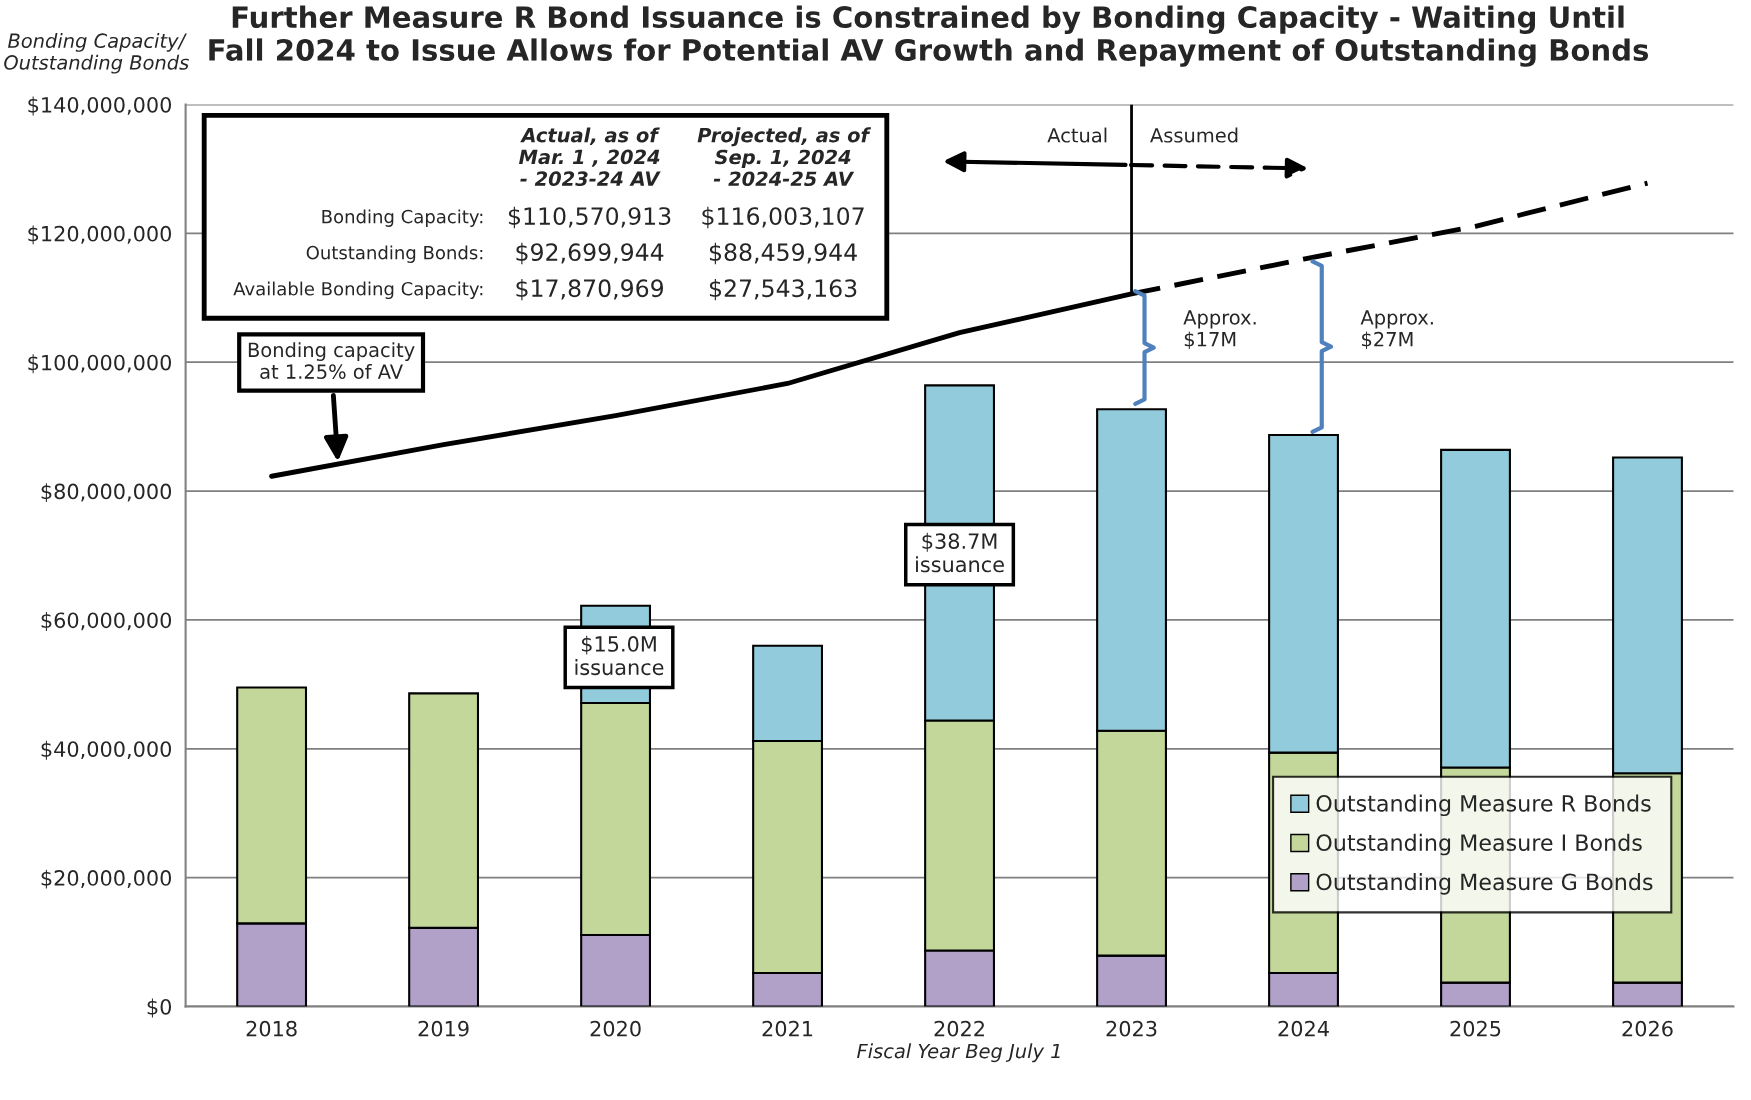 The image size is (1751, 1100). Describe the element at coordinates (784, 157) in the screenshot. I see `annotation: Projected, as of Sep. 1, 2024 - 2024-25 AV` at that location.